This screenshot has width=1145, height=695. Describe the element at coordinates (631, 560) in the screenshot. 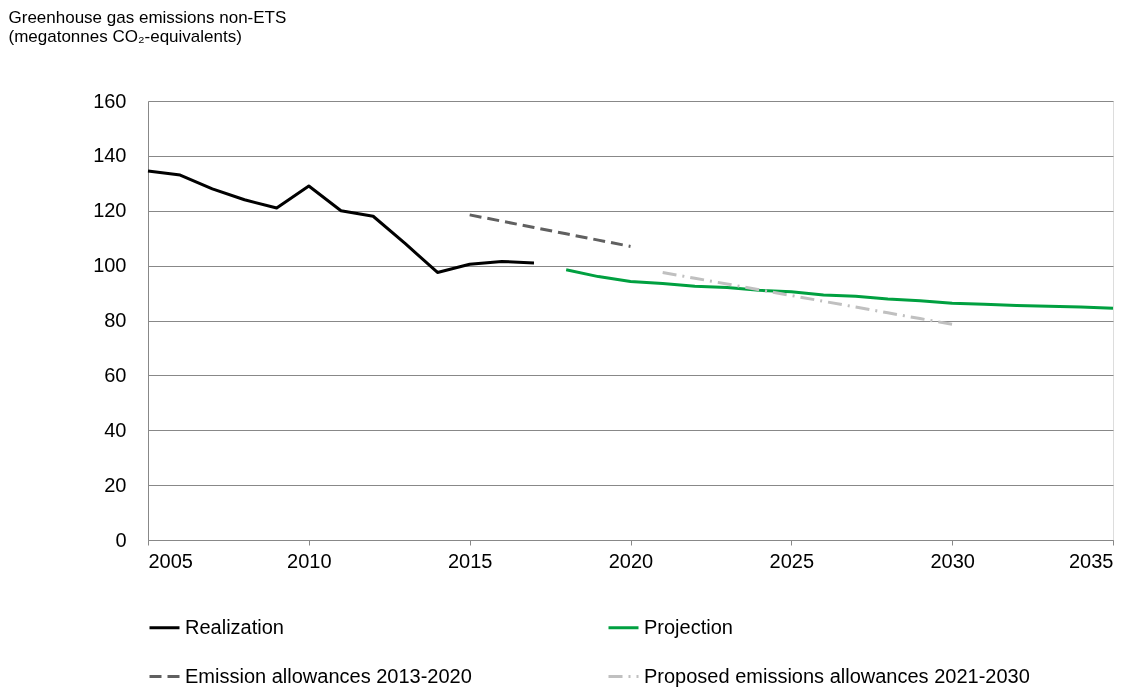

I see `x-tick-label: 2020` at that location.